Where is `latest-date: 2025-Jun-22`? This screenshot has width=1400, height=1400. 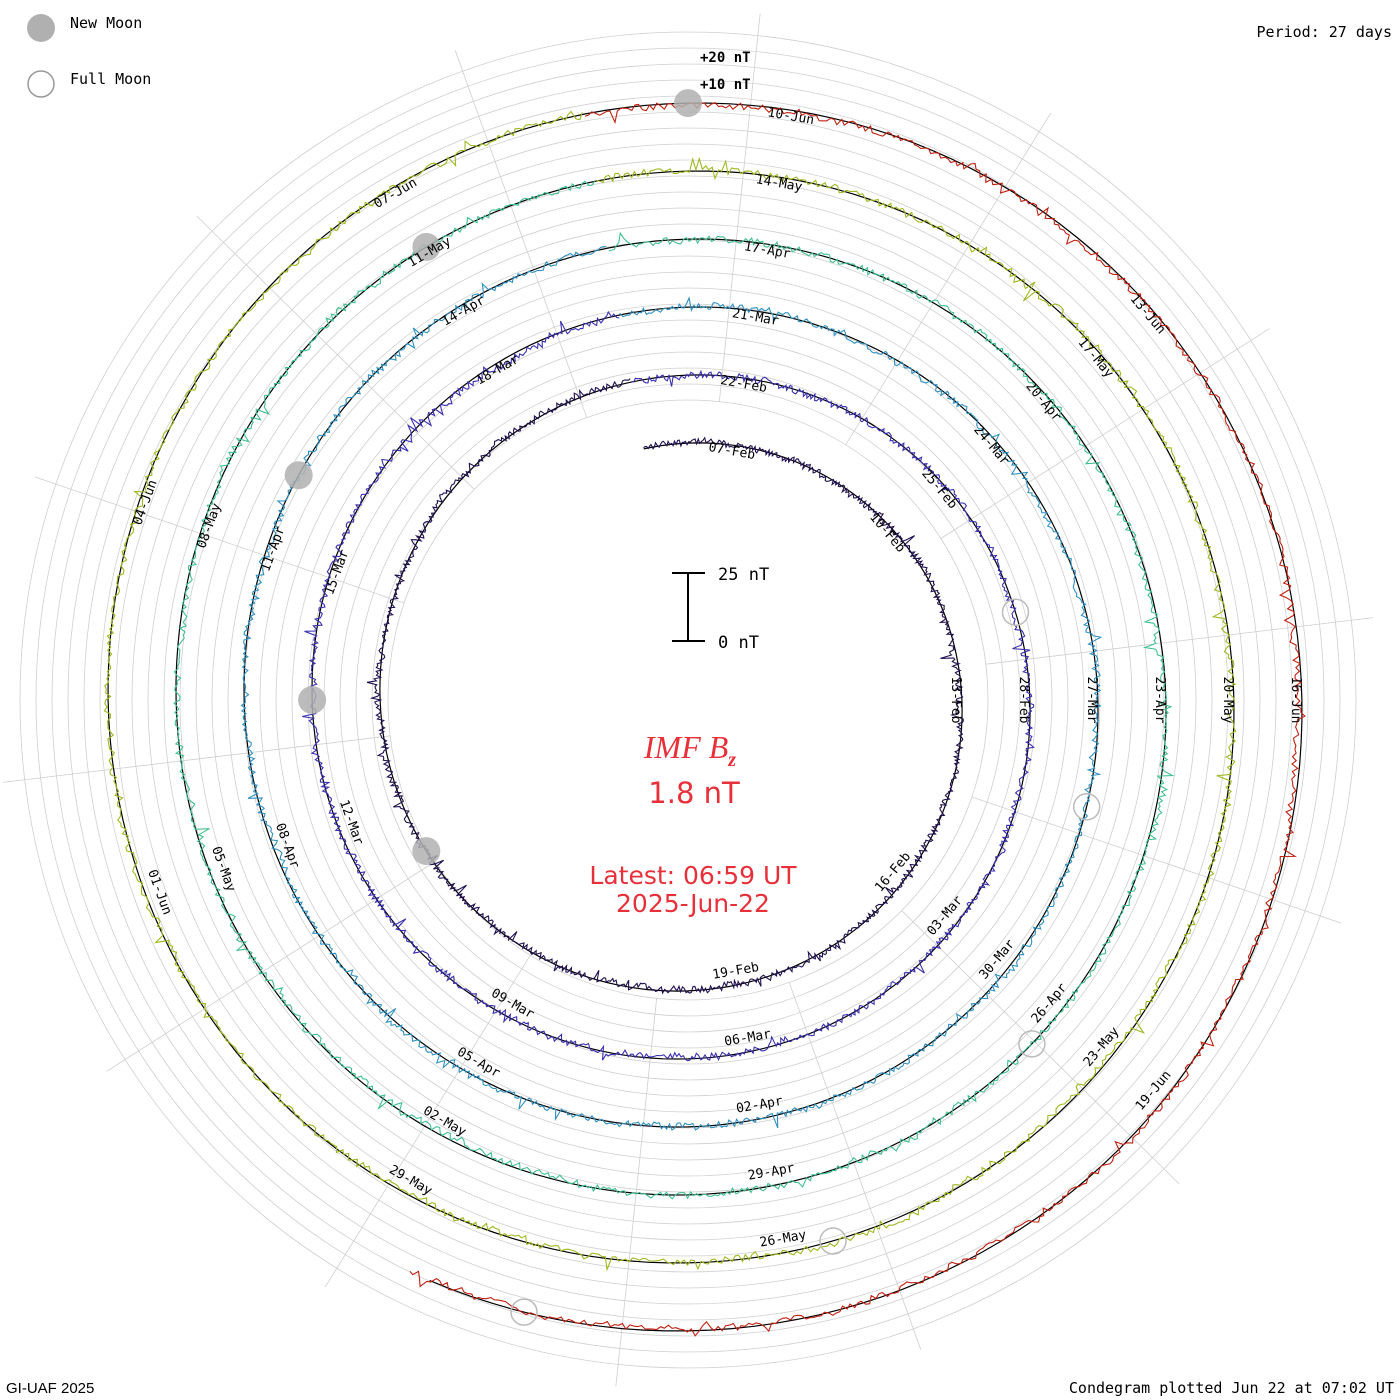
latest-date: 2025-Jun-22 is located at coordinates (693, 903).